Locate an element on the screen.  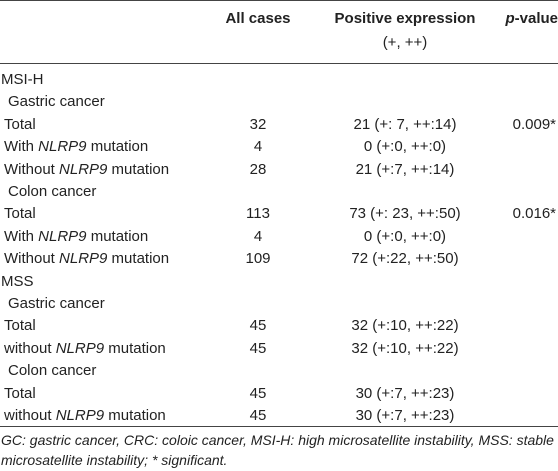
cell-p-value: 0.016* is located at coordinates (534, 214).